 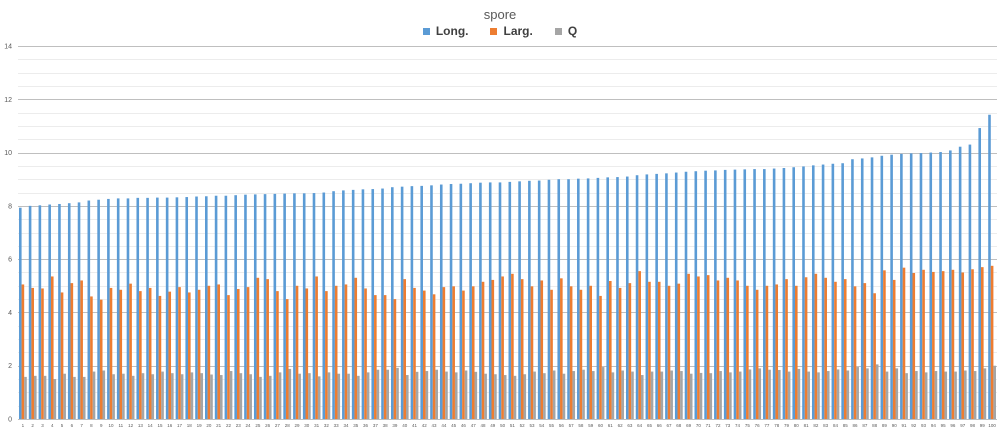 I want to click on x-tick-label: 54, so click(x=542, y=425).